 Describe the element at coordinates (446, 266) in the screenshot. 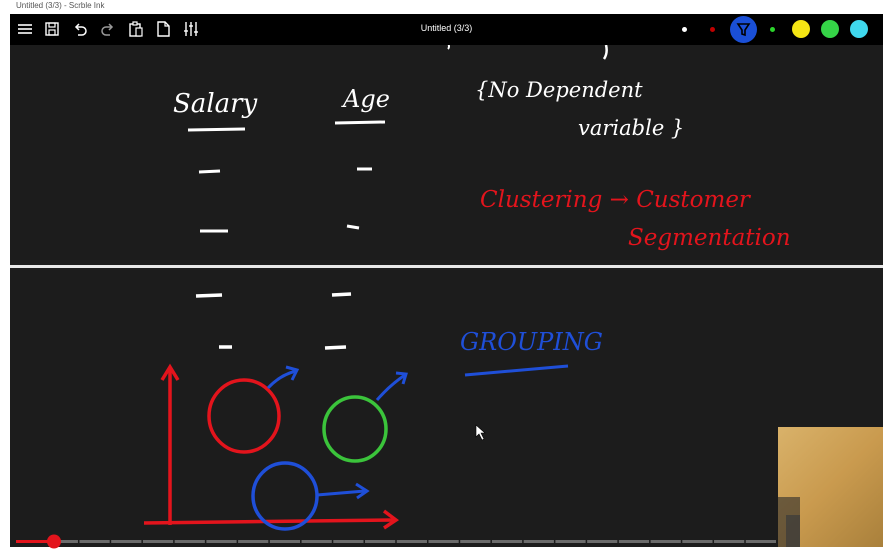

I see `page-divider` at that location.